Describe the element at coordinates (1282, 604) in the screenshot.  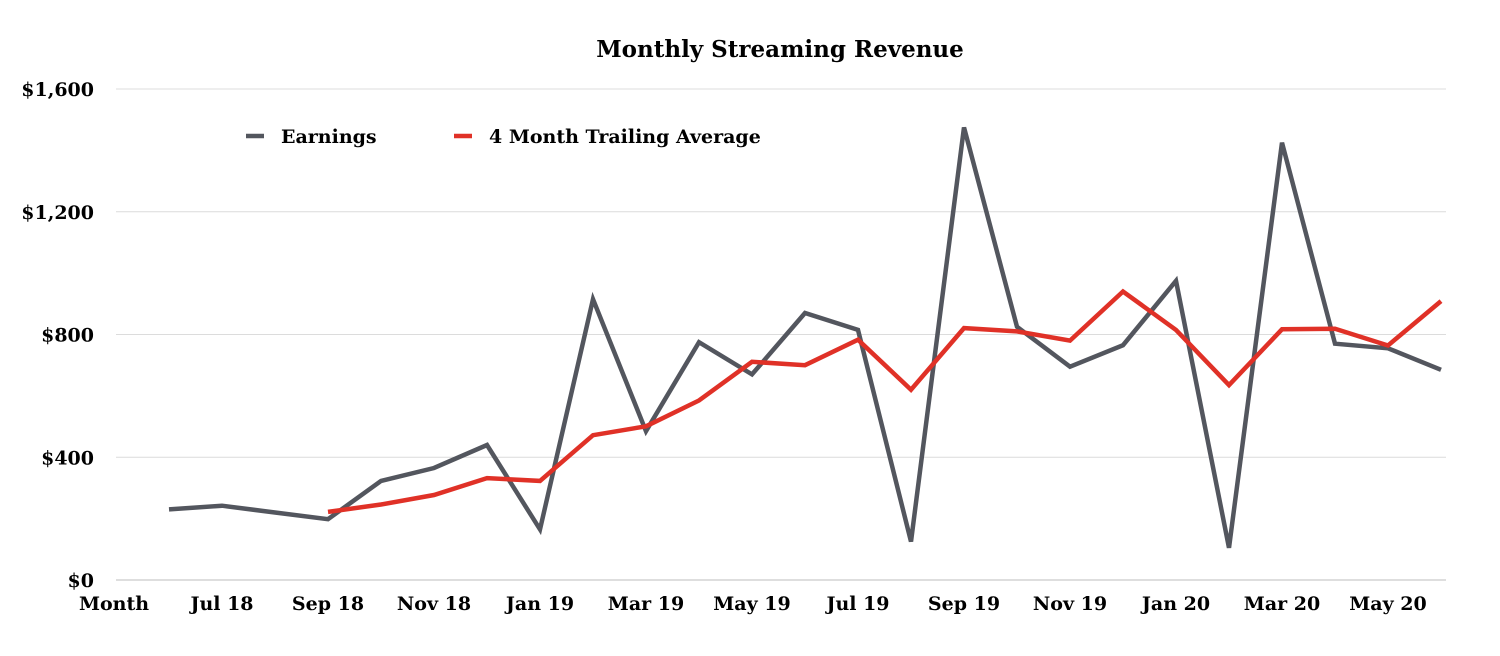
I see `x-tick-label: Mar 20` at that location.